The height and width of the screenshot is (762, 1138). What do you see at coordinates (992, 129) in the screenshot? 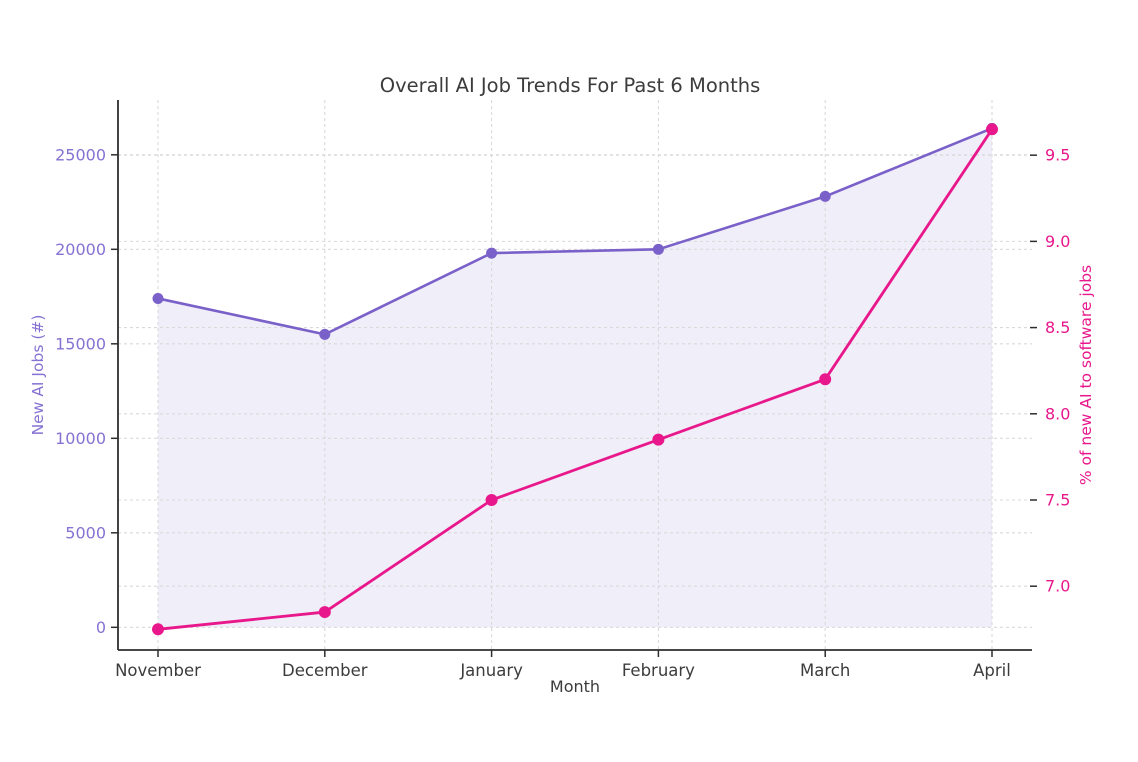
I see `data-point-series1-april` at bounding box center [992, 129].